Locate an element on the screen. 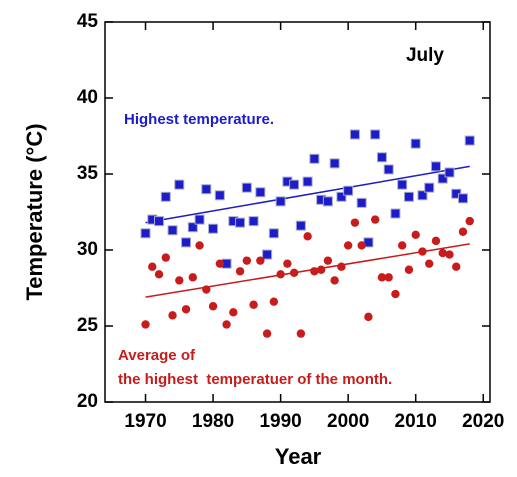  y-tick-label: 20 is located at coordinates (87, 401).